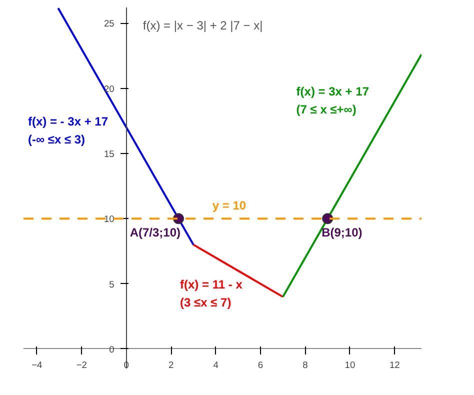 This screenshot has height=395, width=474. Describe the element at coordinates (211, 294) in the screenshot. I see `series-label: f(x) = 11 - x (3 ≤x ≤ 7)` at that location.